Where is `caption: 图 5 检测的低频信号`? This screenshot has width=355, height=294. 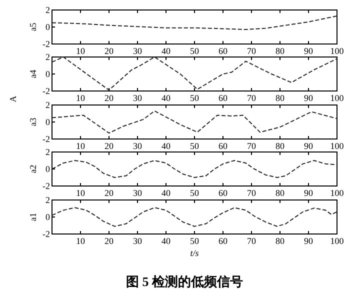
caption: 图 5 检测的低频信号 is located at coordinates (184, 281).